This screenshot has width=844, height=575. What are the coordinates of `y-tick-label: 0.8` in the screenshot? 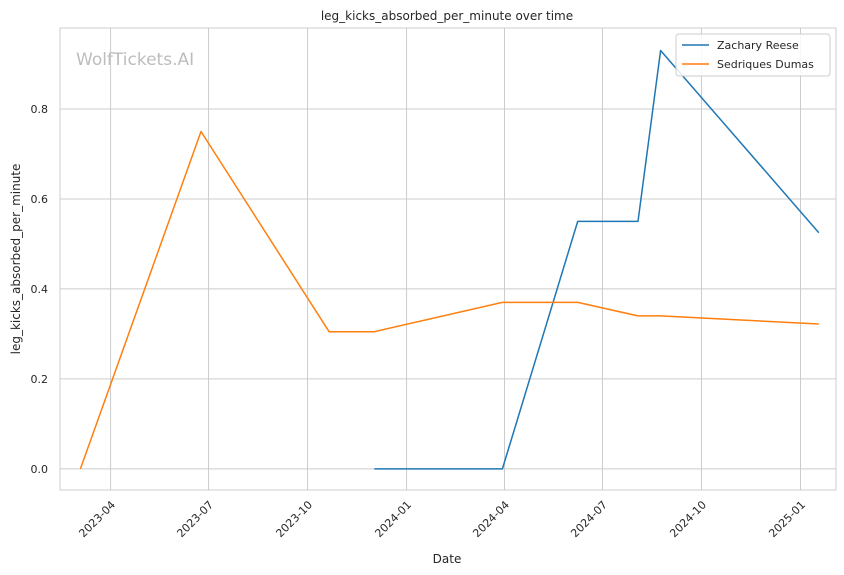 It's located at (40, 109).